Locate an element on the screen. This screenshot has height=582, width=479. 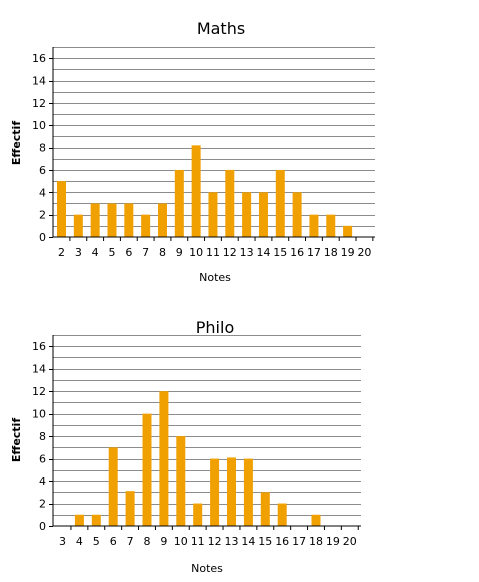
x-tick-labels: 3 4 5 6 7 8 9 10 11 12 13 14 15 16 17 18 19 20 is located at coordinates (209, 537).